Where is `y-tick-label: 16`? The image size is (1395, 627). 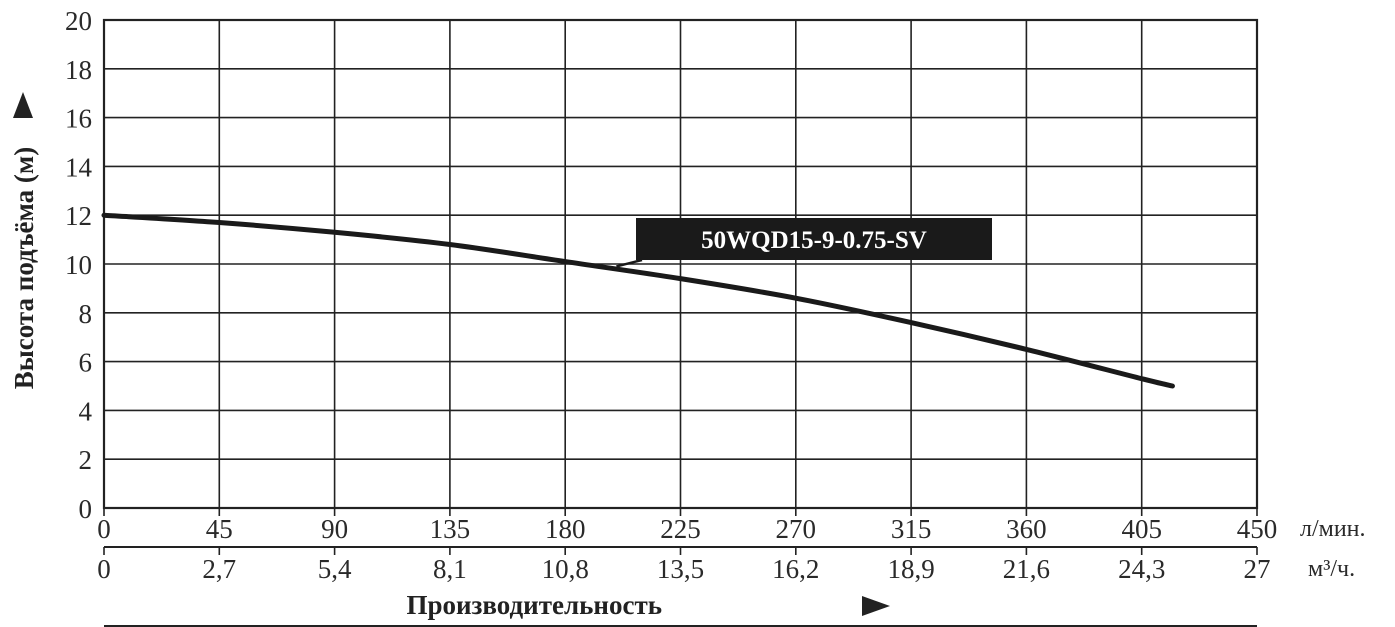 y-tick-label: 16 is located at coordinates (78, 119).